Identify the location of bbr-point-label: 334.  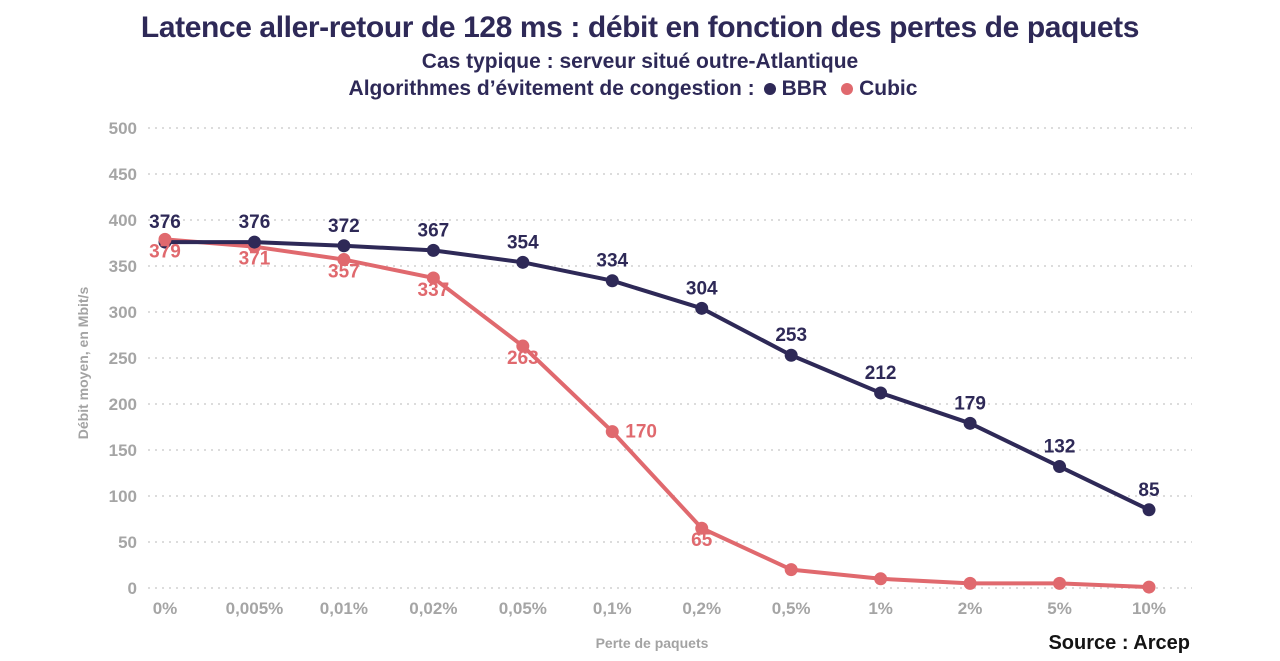
(612, 261).